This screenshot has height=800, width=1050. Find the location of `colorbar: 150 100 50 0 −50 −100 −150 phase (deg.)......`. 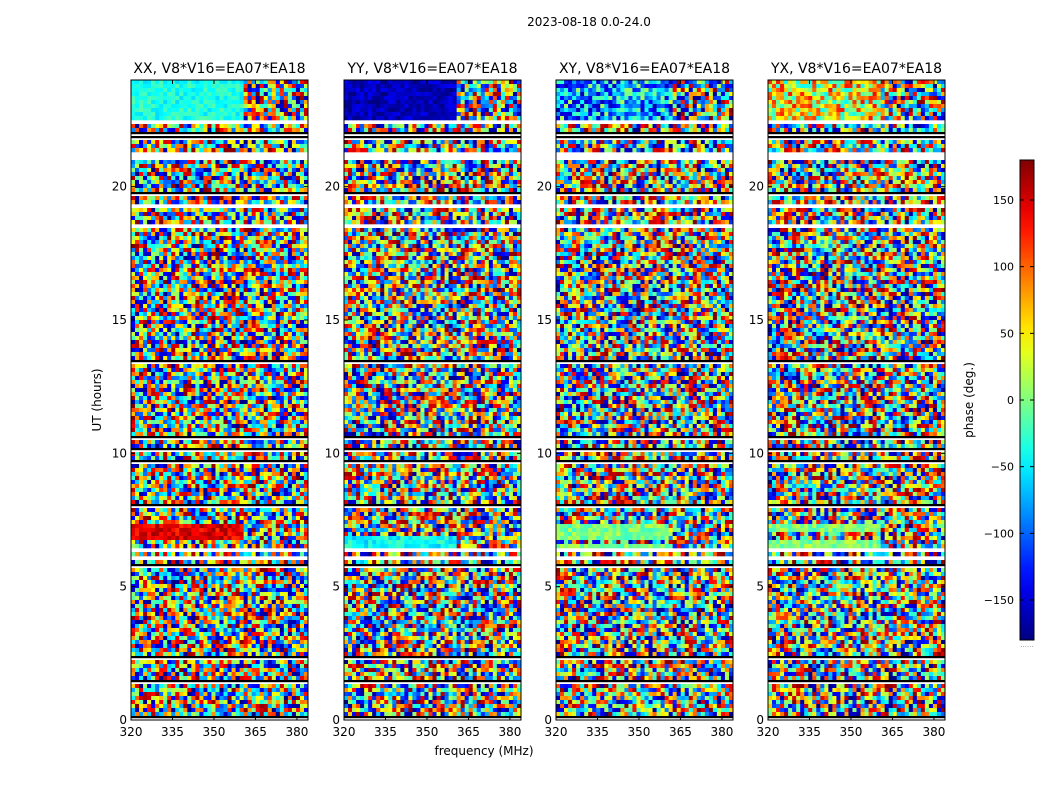

colorbar: 150 100 50 0 −50 −100 −150 phase (deg.)...... is located at coordinates (998, 404).